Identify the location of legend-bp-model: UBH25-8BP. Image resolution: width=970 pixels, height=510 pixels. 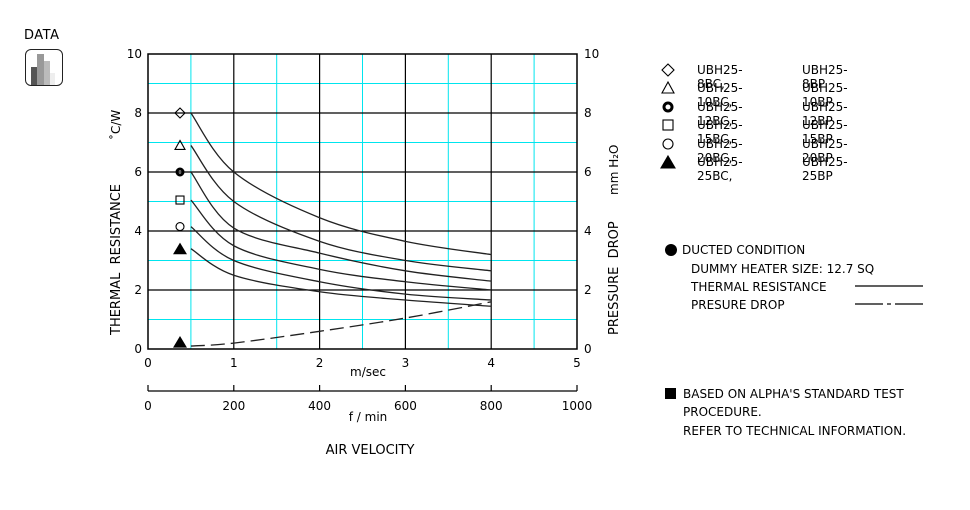
(825, 77).